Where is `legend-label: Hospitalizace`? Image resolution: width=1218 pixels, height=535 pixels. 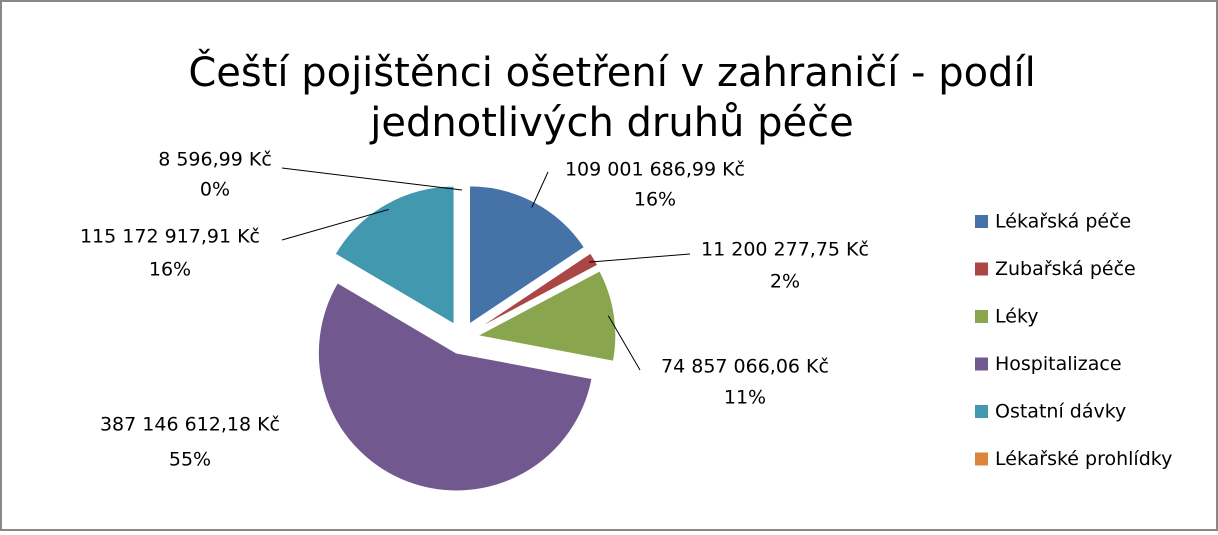 legend-label: Hospitalizace is located at coordinates (1058, 364).